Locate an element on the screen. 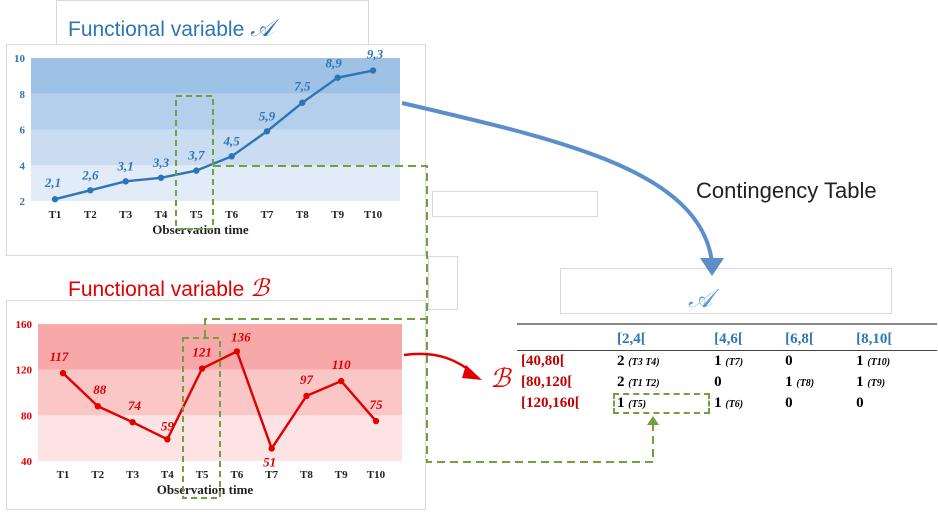 The image size is (938, 514). data-label: 51 is located at coordinates (269, 461).